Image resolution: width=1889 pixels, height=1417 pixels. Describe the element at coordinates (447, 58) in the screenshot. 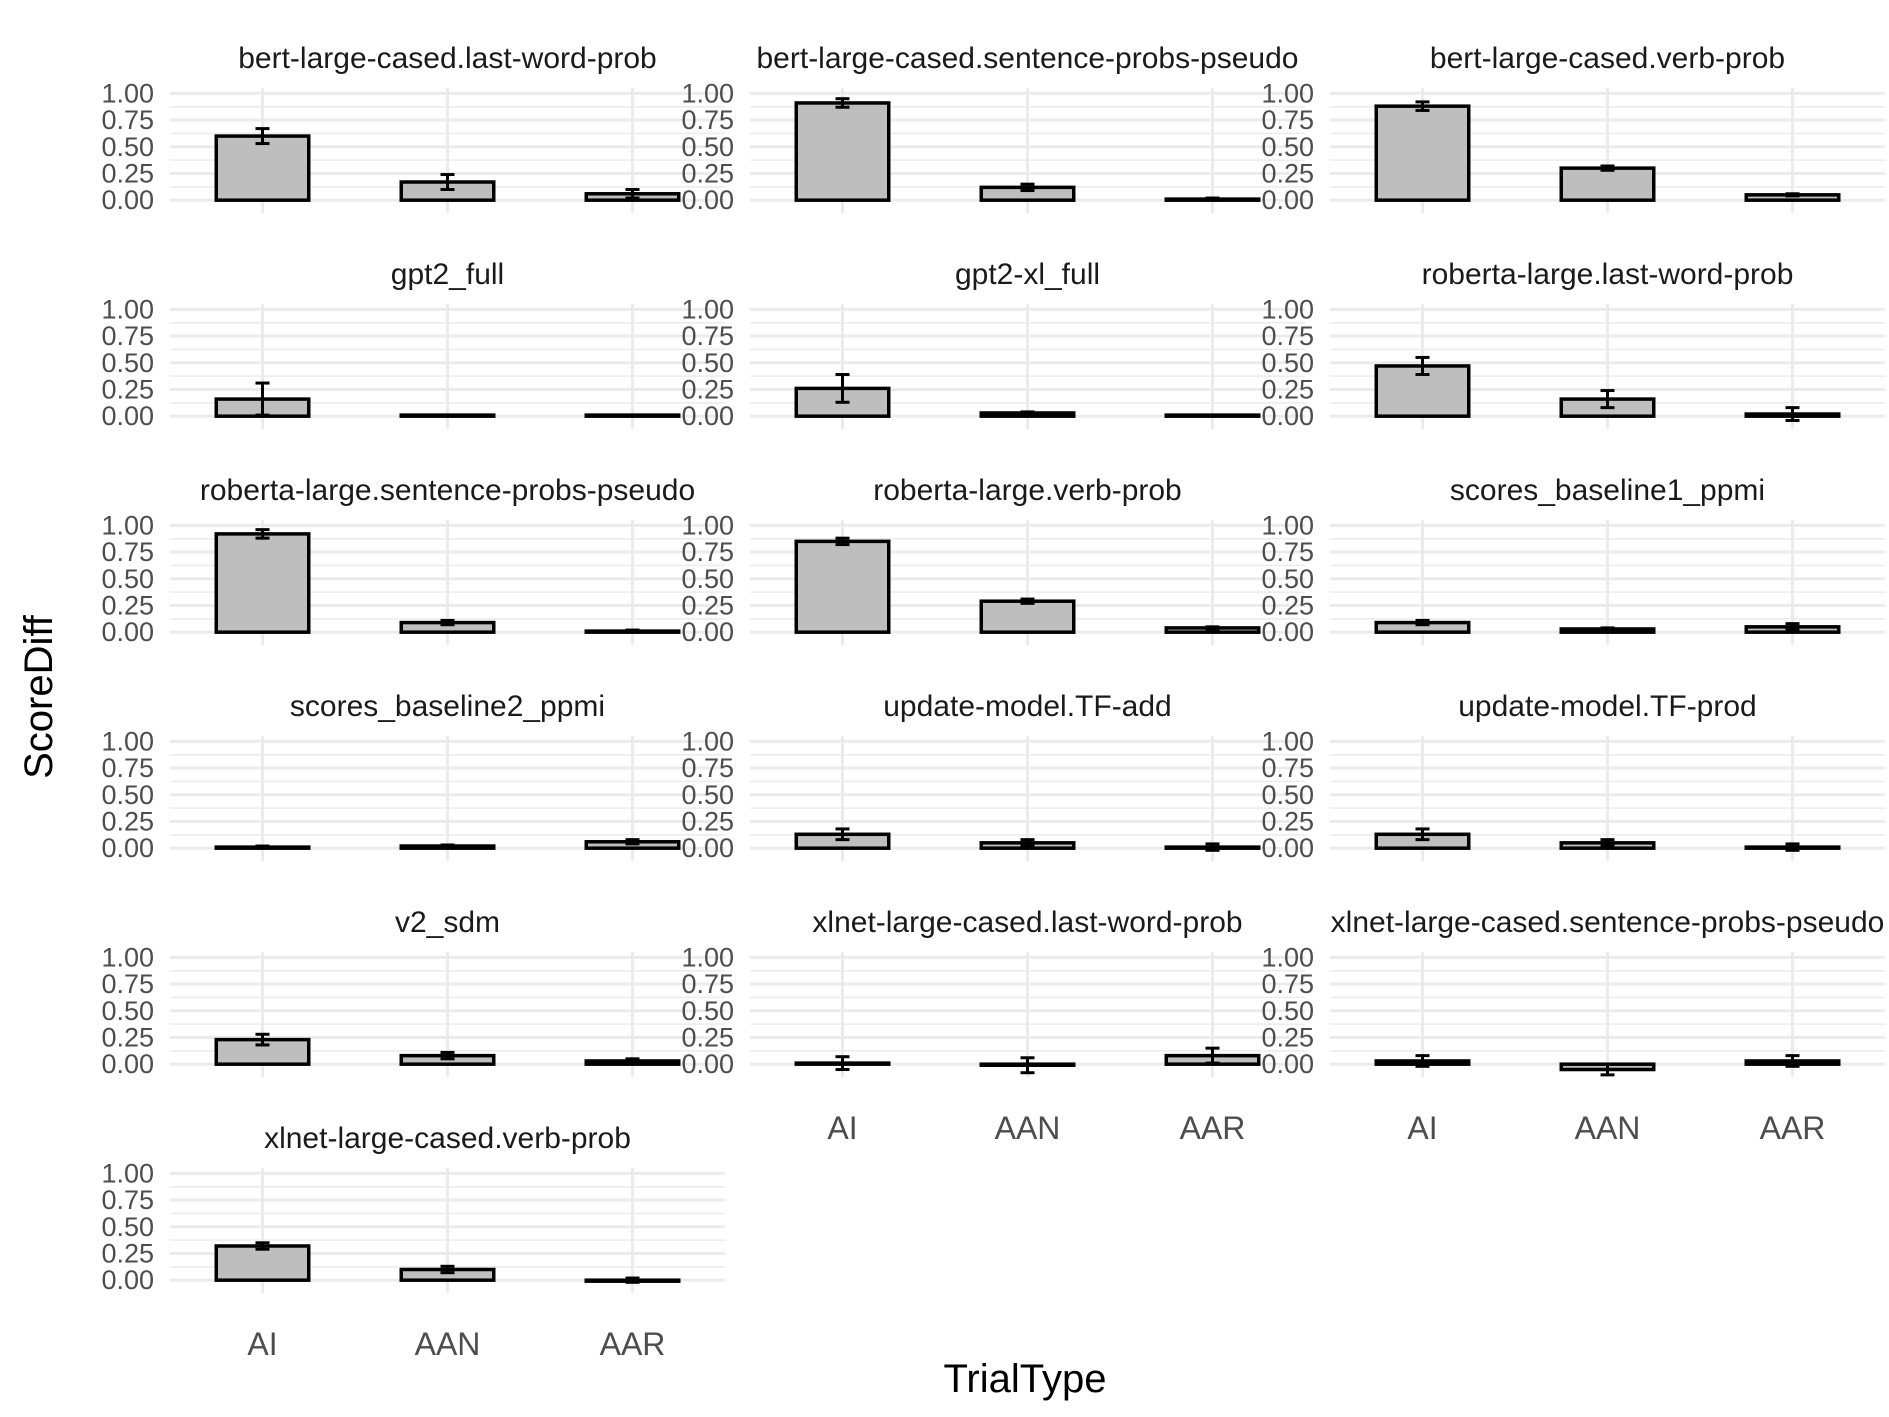

I see `strip-title: bert-large-cased.last-word-prob` at that location.